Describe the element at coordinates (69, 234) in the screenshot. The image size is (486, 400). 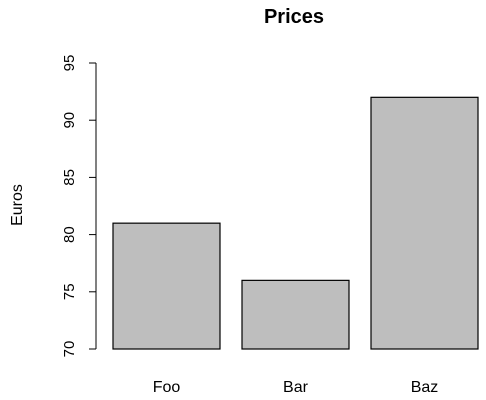
I see `y-tick-label: 80` at that location.